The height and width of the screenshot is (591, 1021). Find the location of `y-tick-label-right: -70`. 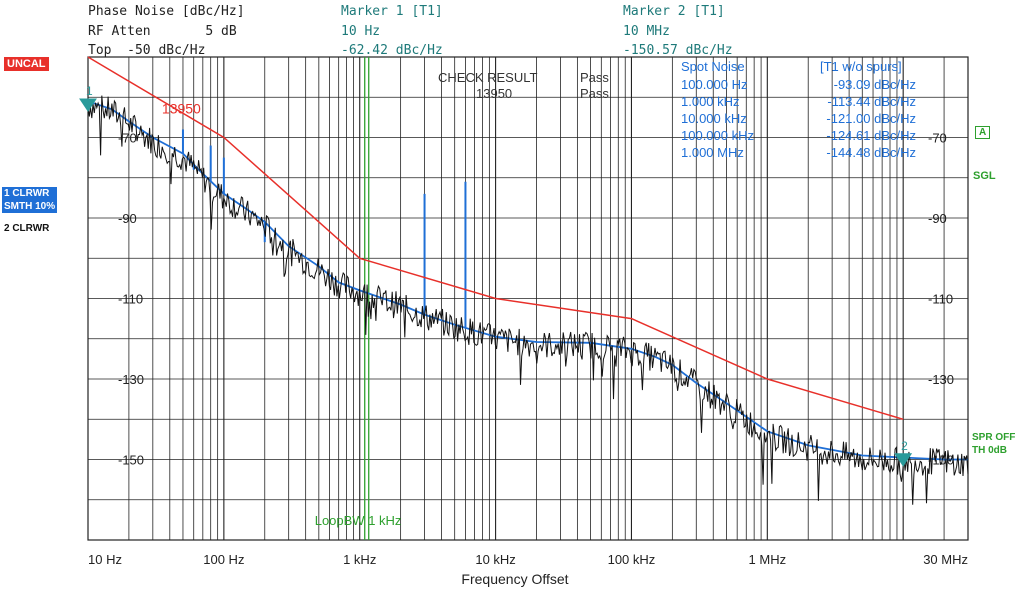

y-tick-label-right: -70 is located at coordinates (937, 138).